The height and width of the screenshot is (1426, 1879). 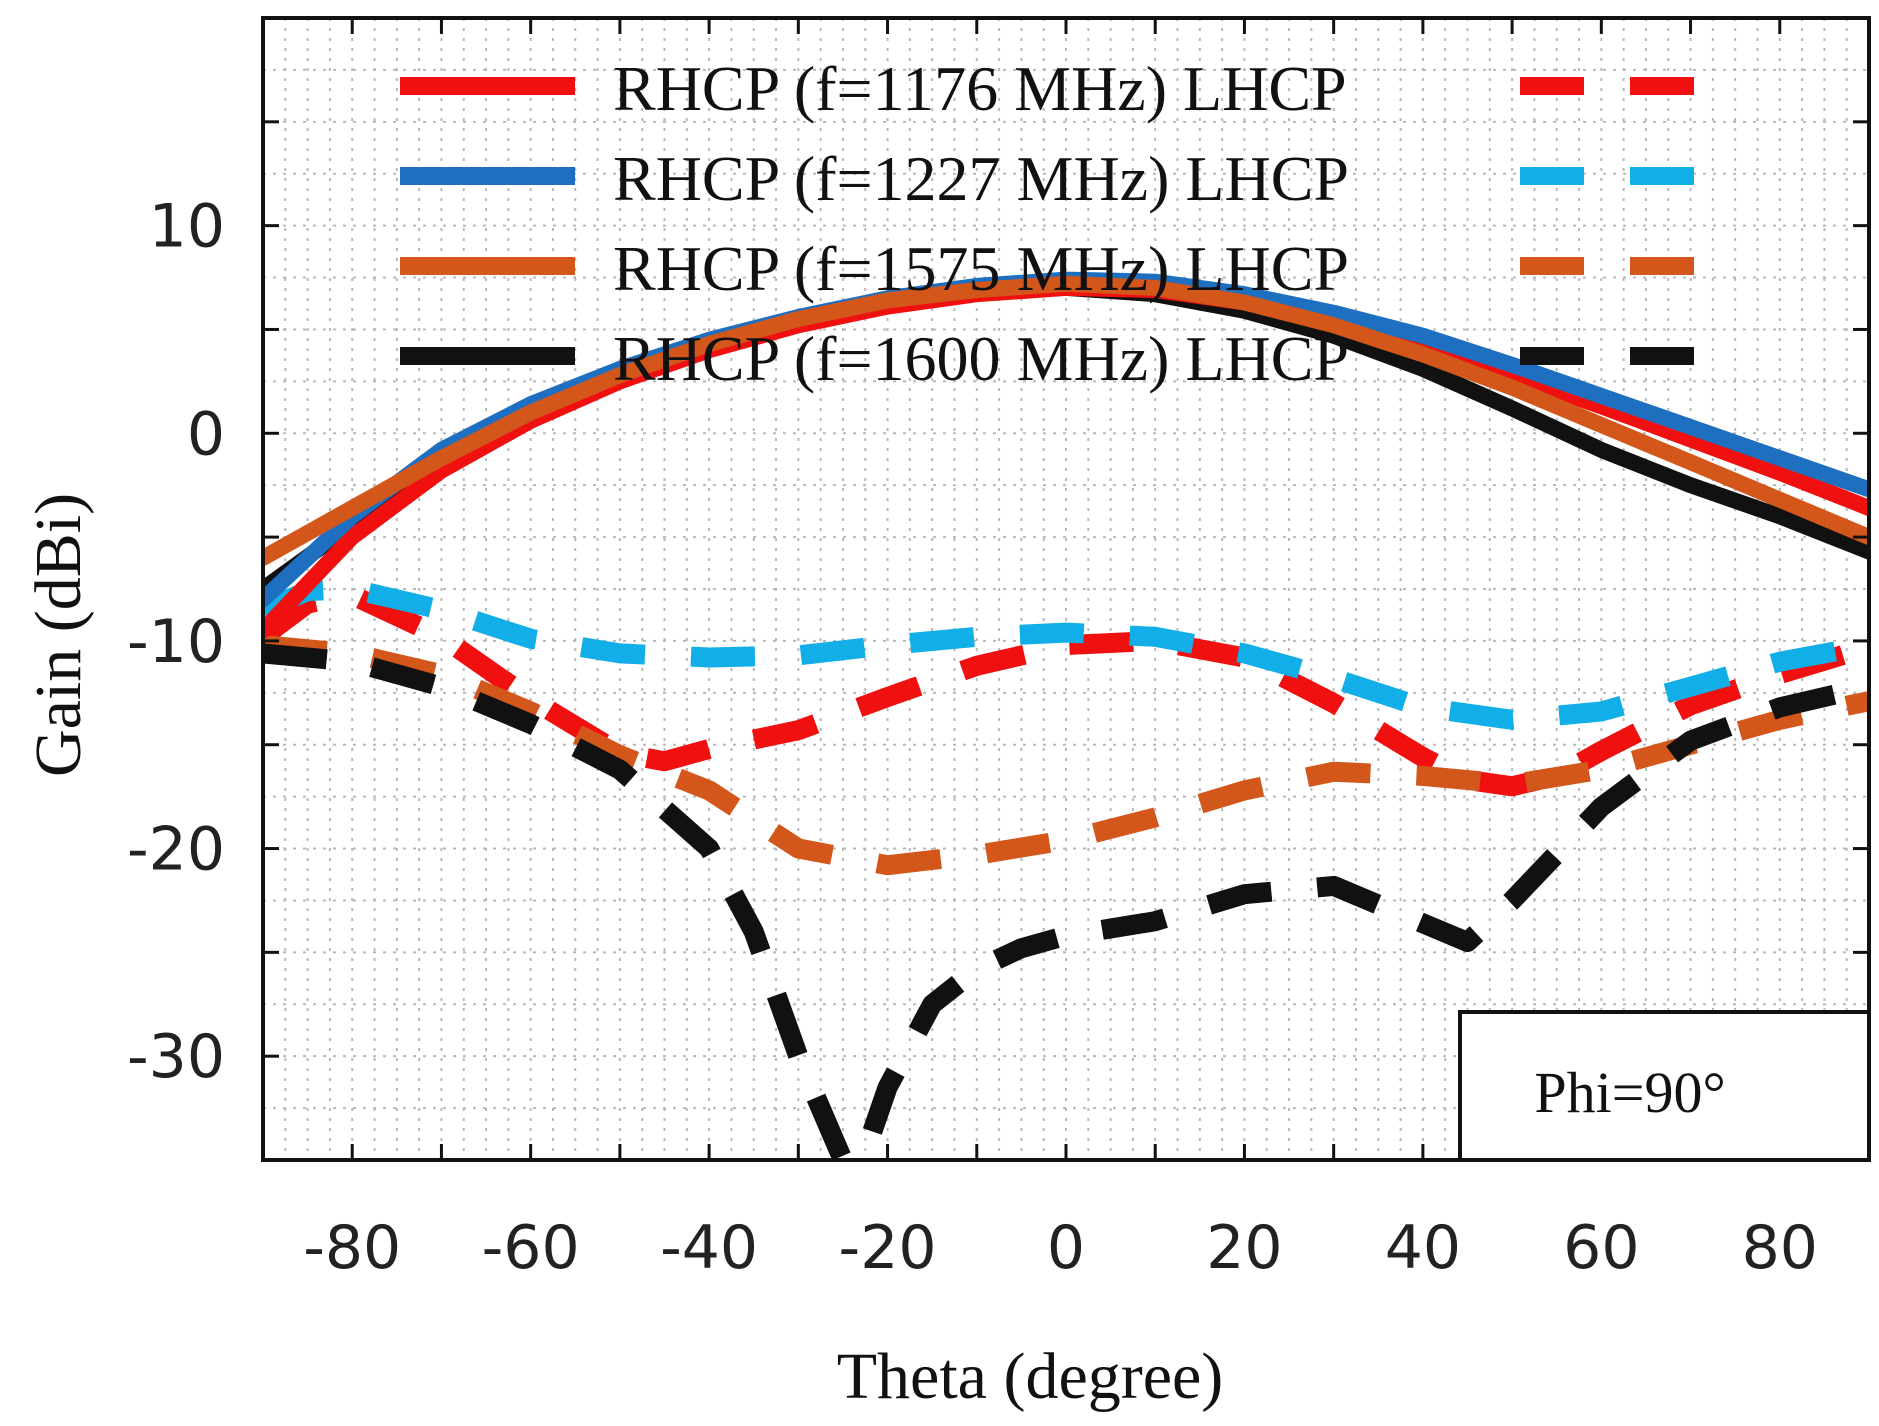 I want to click on x-tick-label: 20, so click(x=1244, y=1248).